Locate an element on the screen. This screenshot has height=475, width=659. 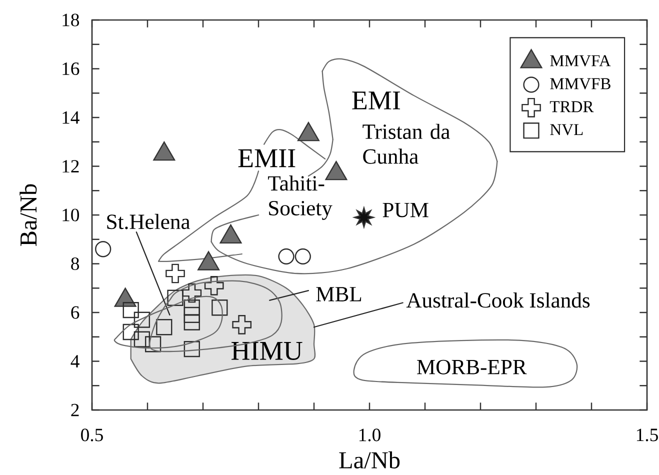
y-axis-title: Ba/Nb is located at coordinates (28, 215).